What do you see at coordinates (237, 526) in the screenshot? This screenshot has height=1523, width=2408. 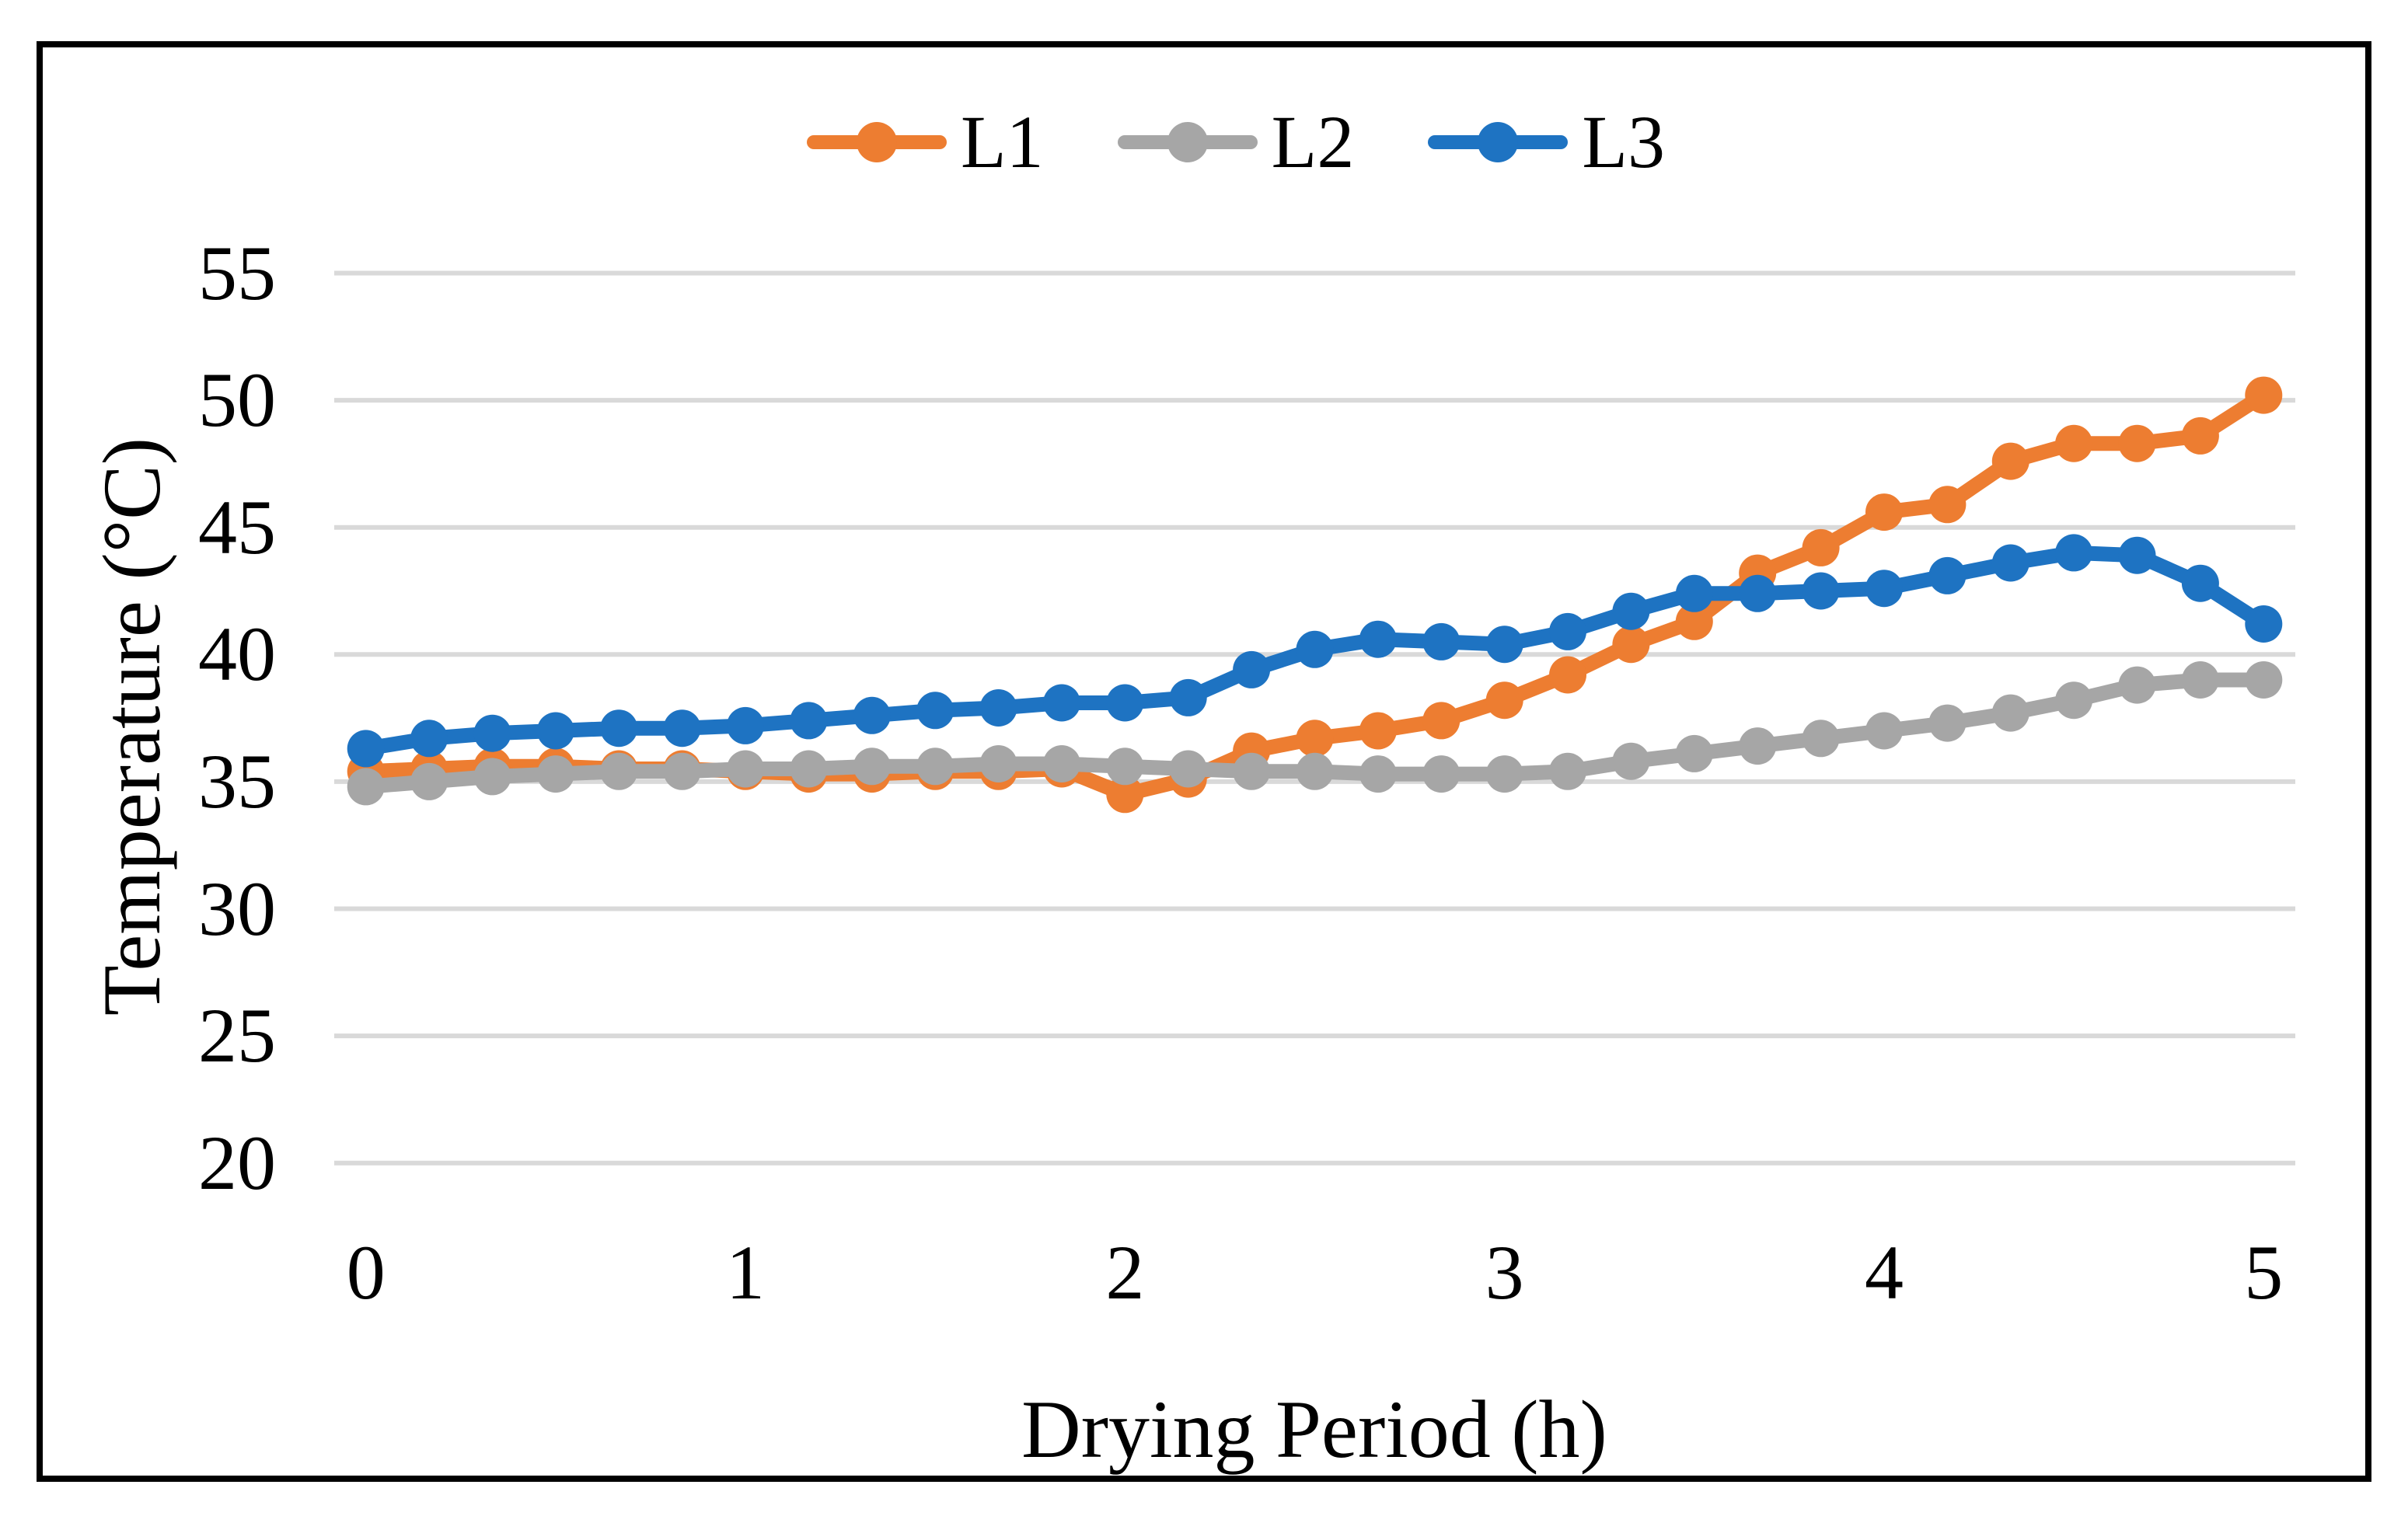 I see `y-tick-label: 45` at bounding box center [237, 526].